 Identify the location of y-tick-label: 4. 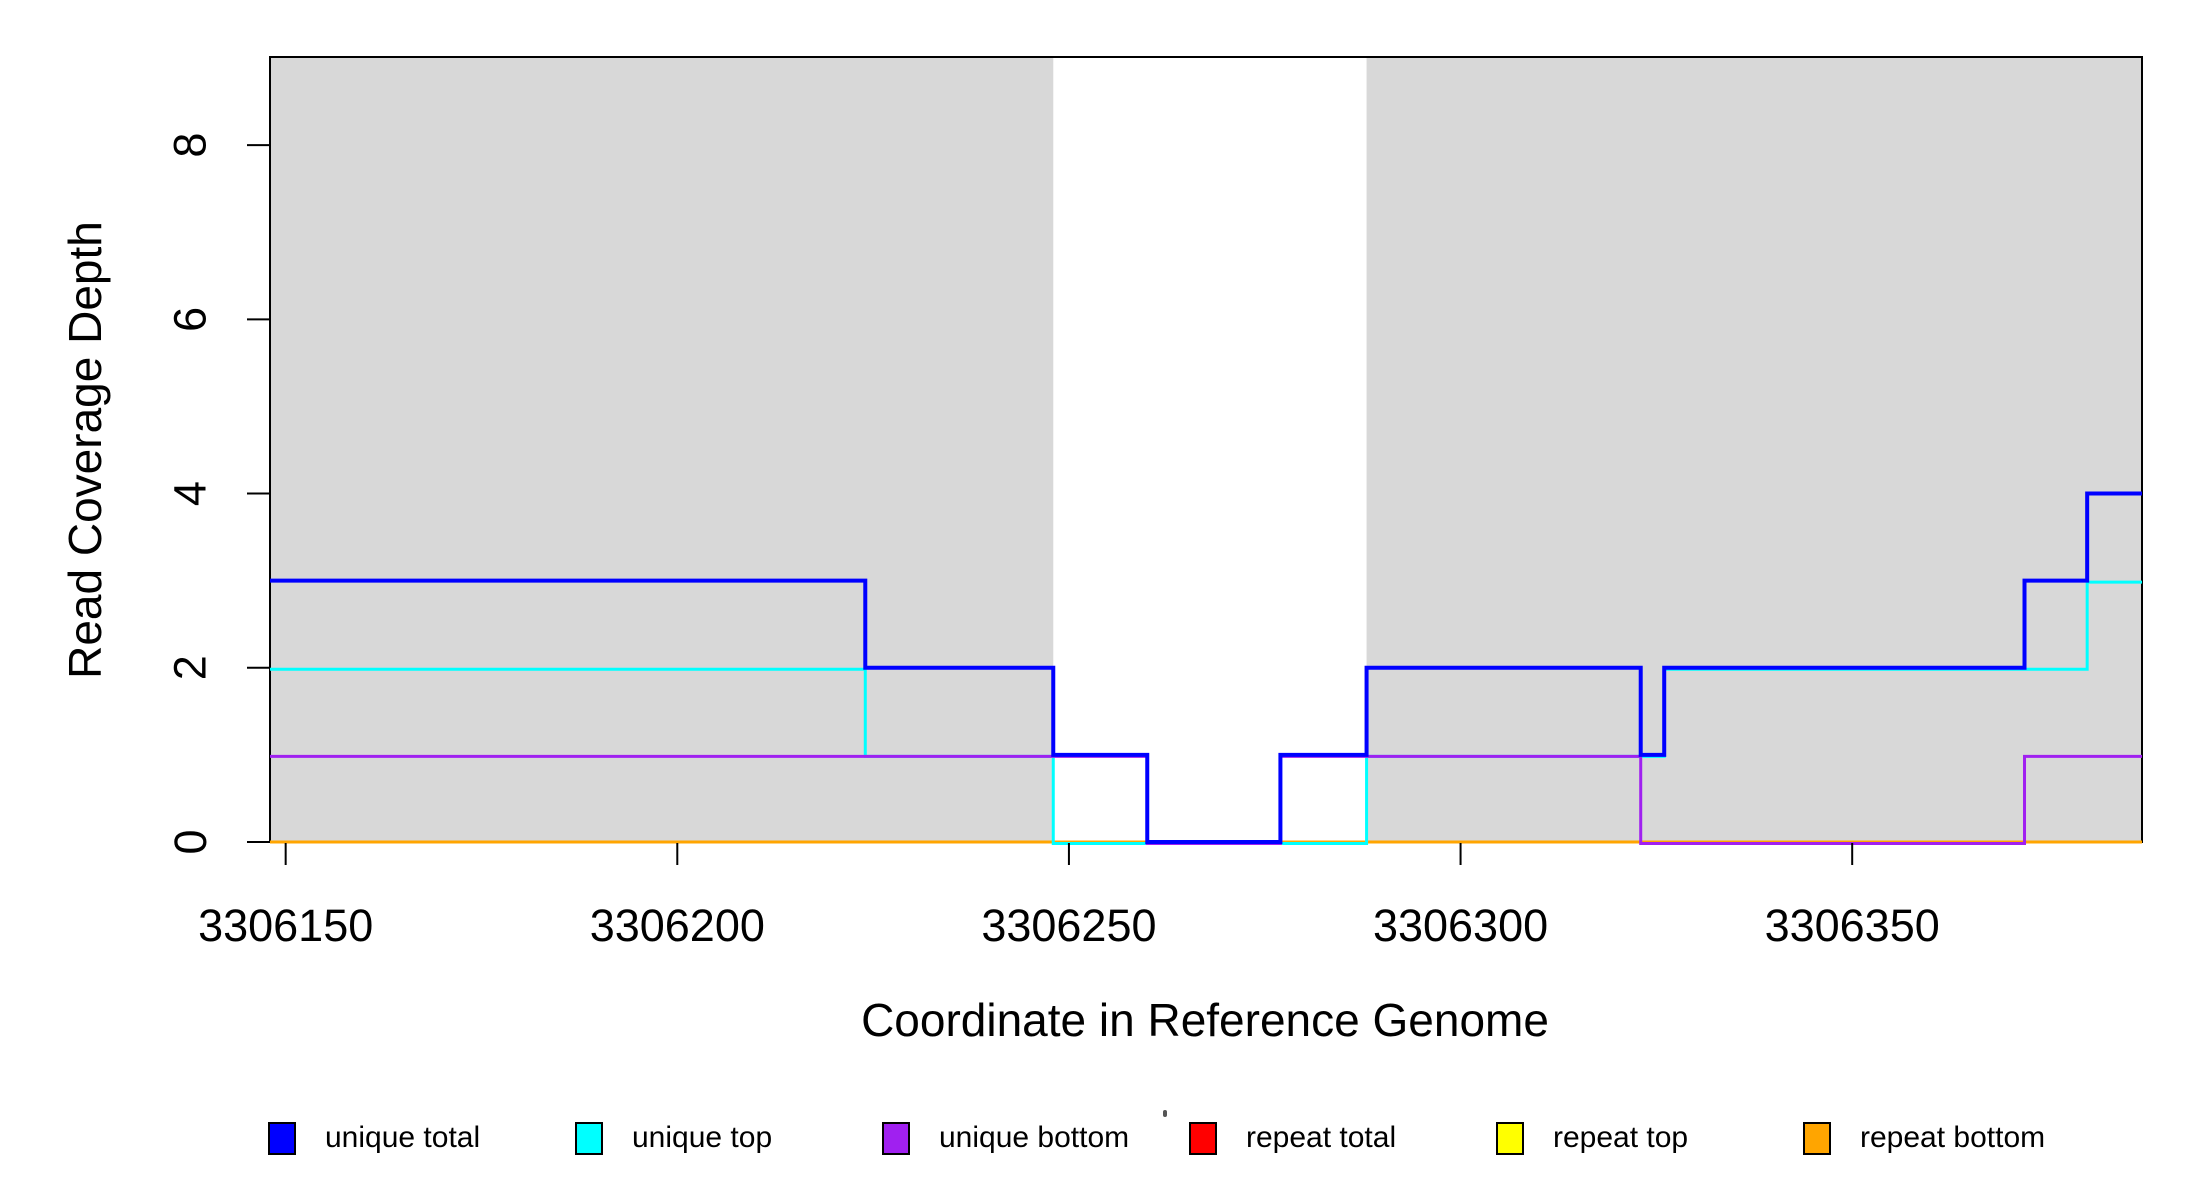
(190, 493).